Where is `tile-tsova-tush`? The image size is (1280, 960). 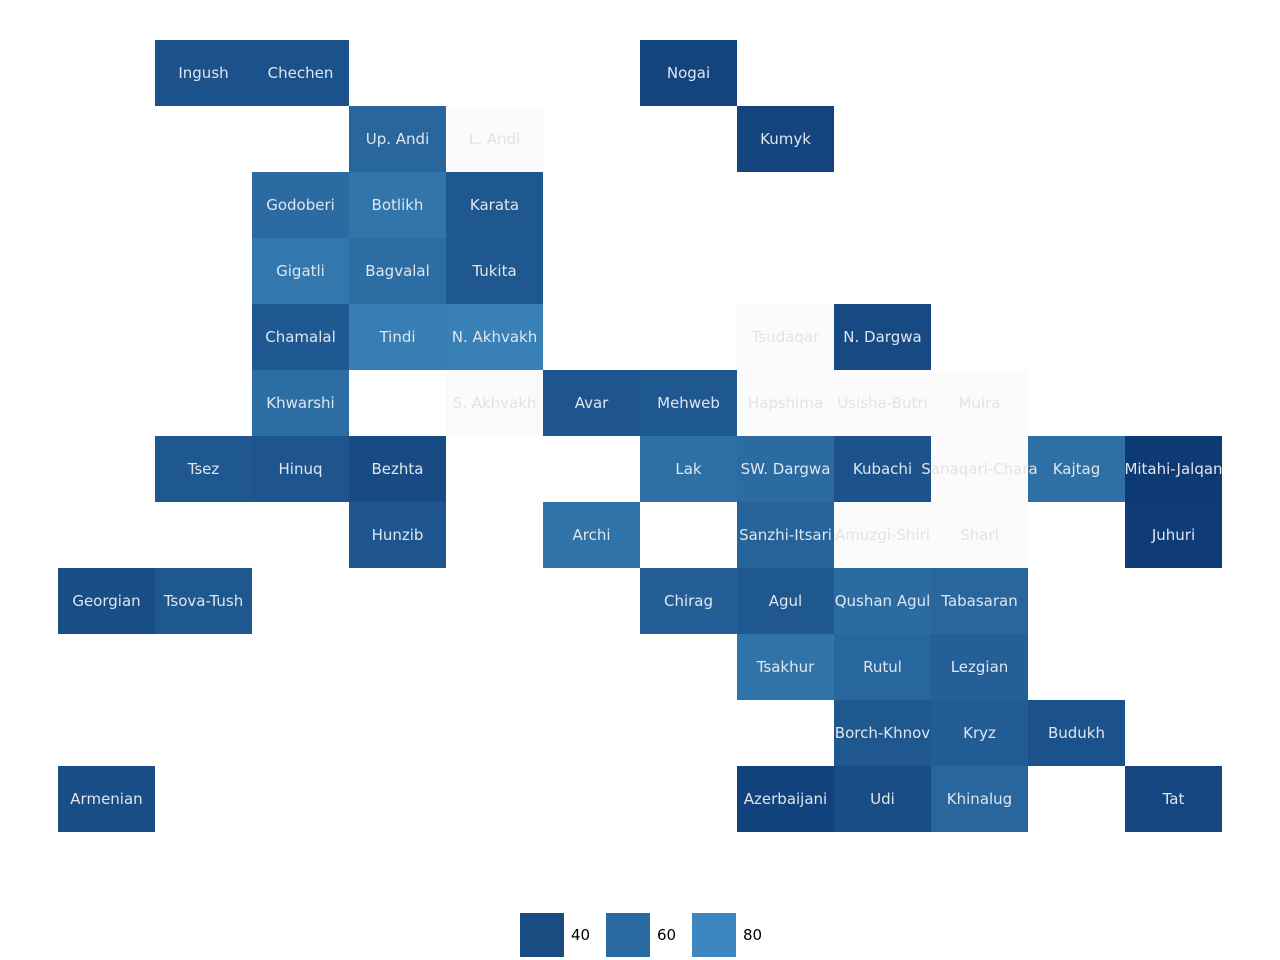 tile-tsova-tush is located at coordinates (203, 601).